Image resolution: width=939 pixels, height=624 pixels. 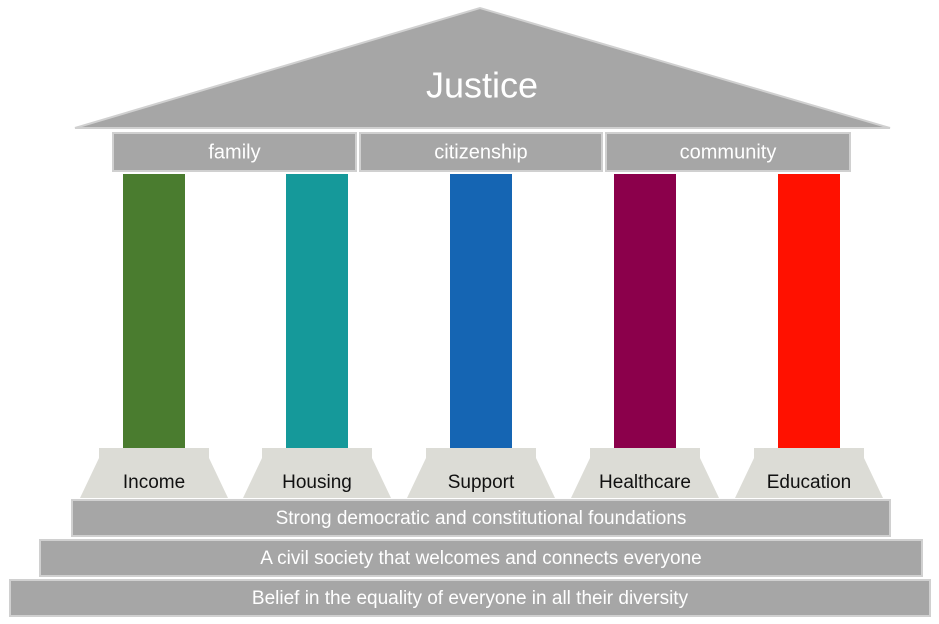 I want to click on pillar-label: Education, so click(x=809, y=482).